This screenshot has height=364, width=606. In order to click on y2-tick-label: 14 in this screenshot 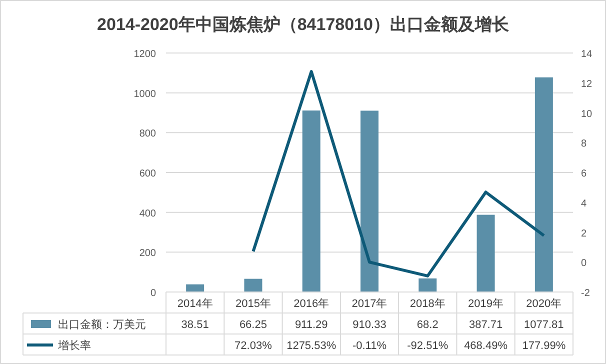, I will do `click(587, 54)`.